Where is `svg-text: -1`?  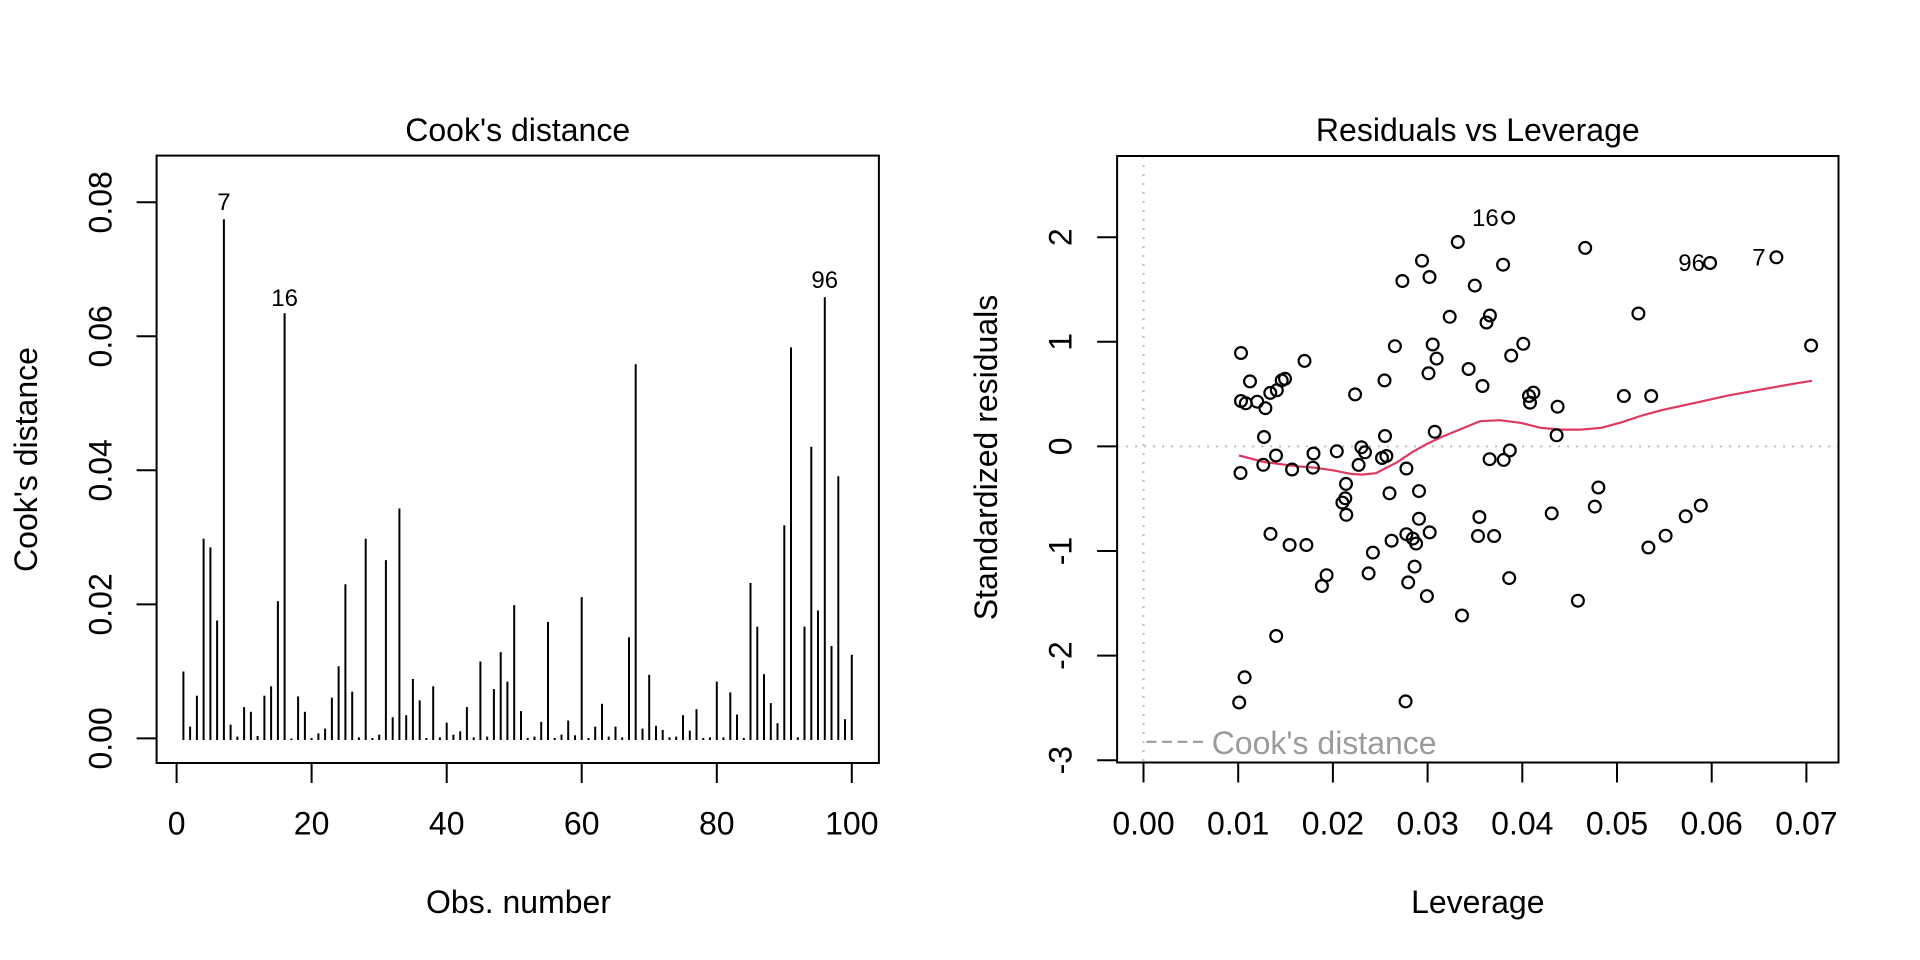
svg-text: -1 is located at coordinates (1061, 551).